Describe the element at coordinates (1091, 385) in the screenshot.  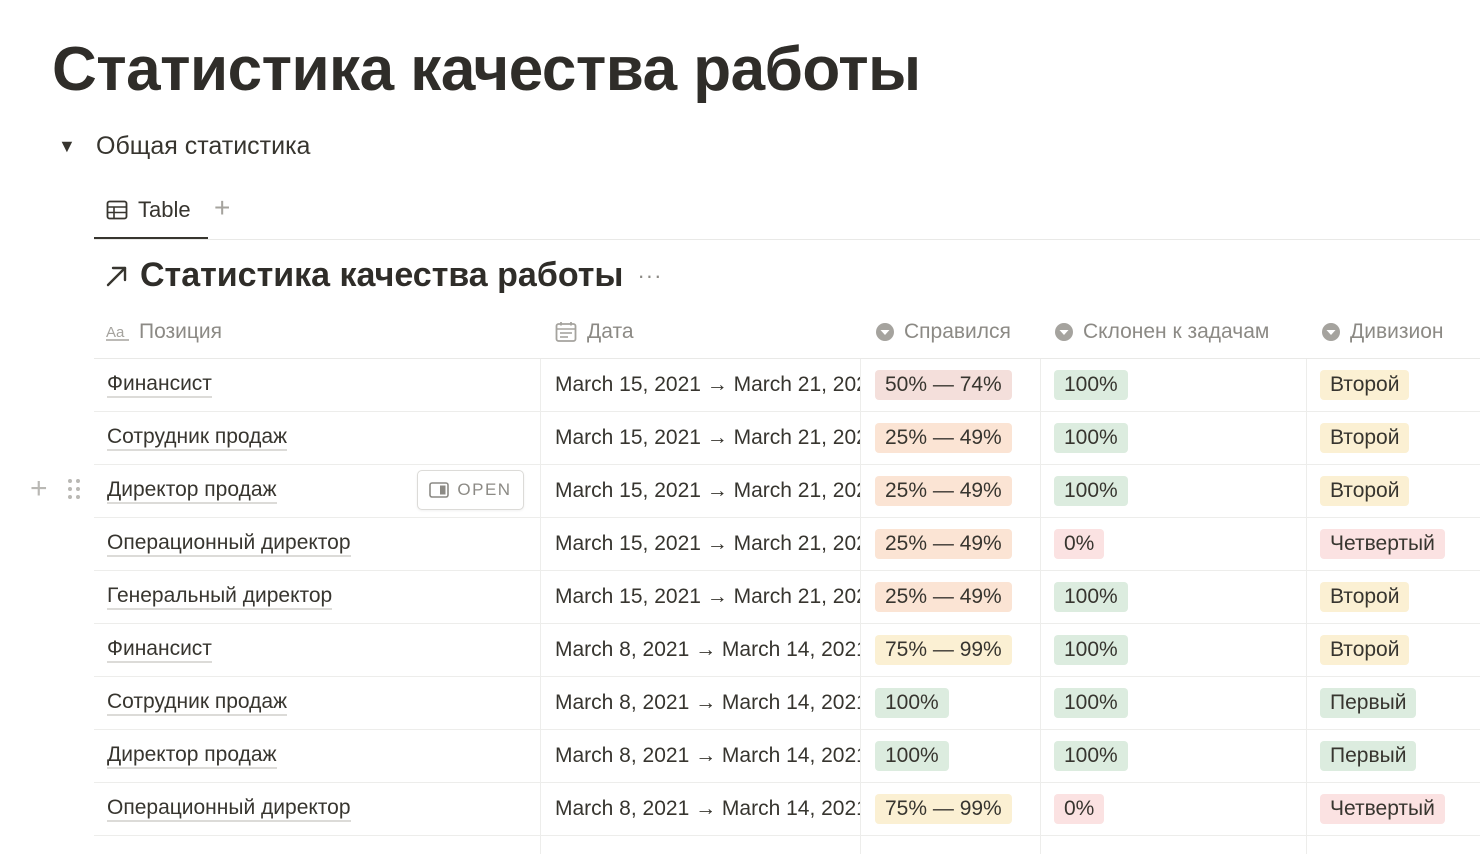
I see `inclined-tag: 100%` at that location.